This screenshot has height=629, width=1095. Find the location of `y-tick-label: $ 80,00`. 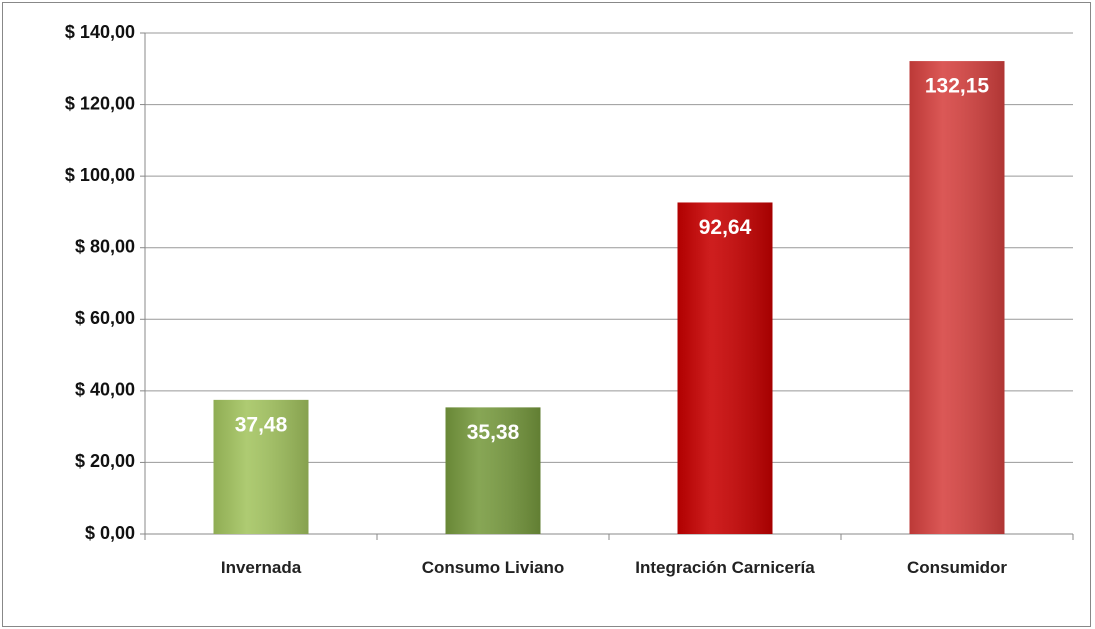

y-tick-label: $ 80,00 is located at coordinates (105, 246).